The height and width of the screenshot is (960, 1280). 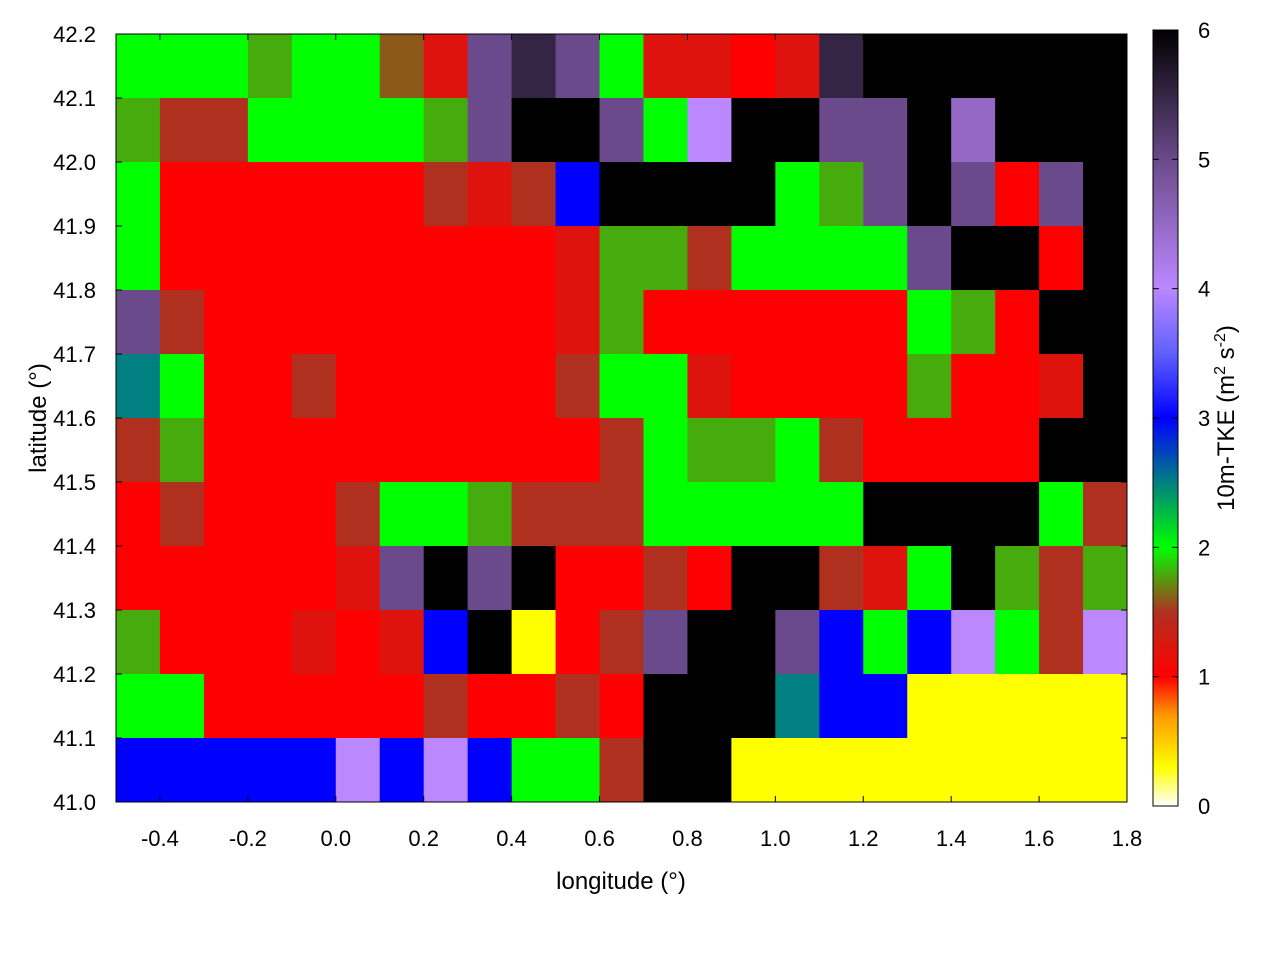 I want to click on x-tick-label: 1.4, so click(x=951, y=838).